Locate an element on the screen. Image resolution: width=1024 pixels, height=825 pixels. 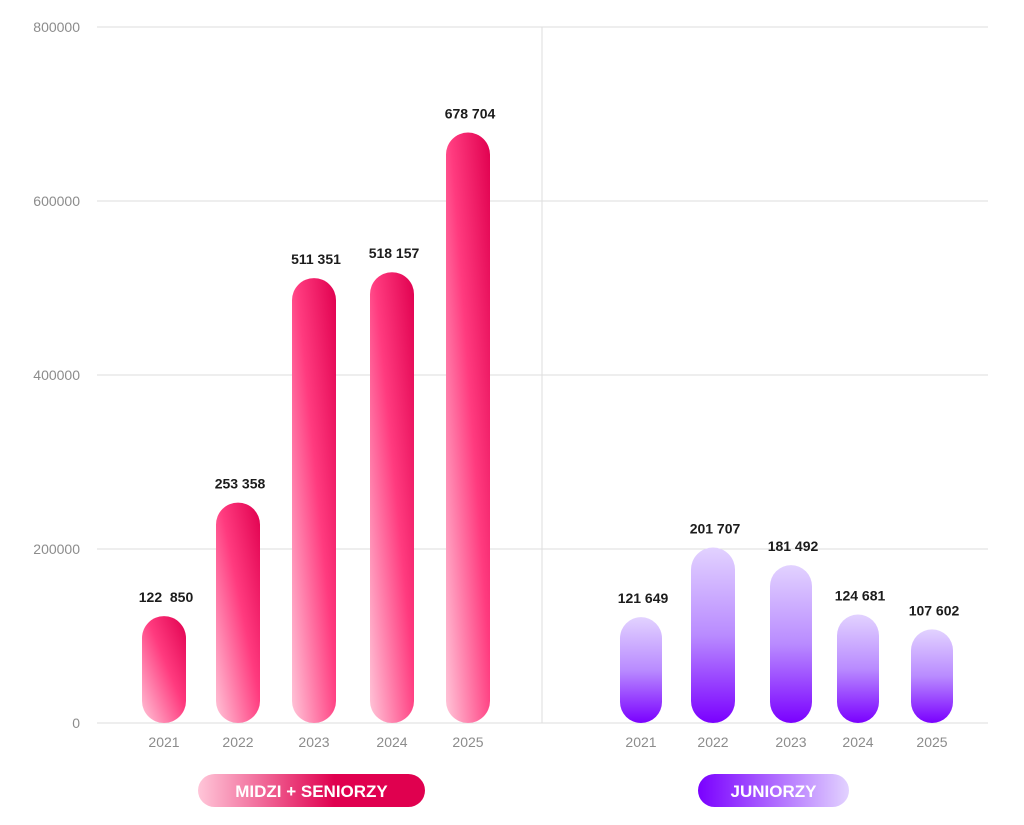
juniorzy-bar-2025 is located at coordinates (932, 676).